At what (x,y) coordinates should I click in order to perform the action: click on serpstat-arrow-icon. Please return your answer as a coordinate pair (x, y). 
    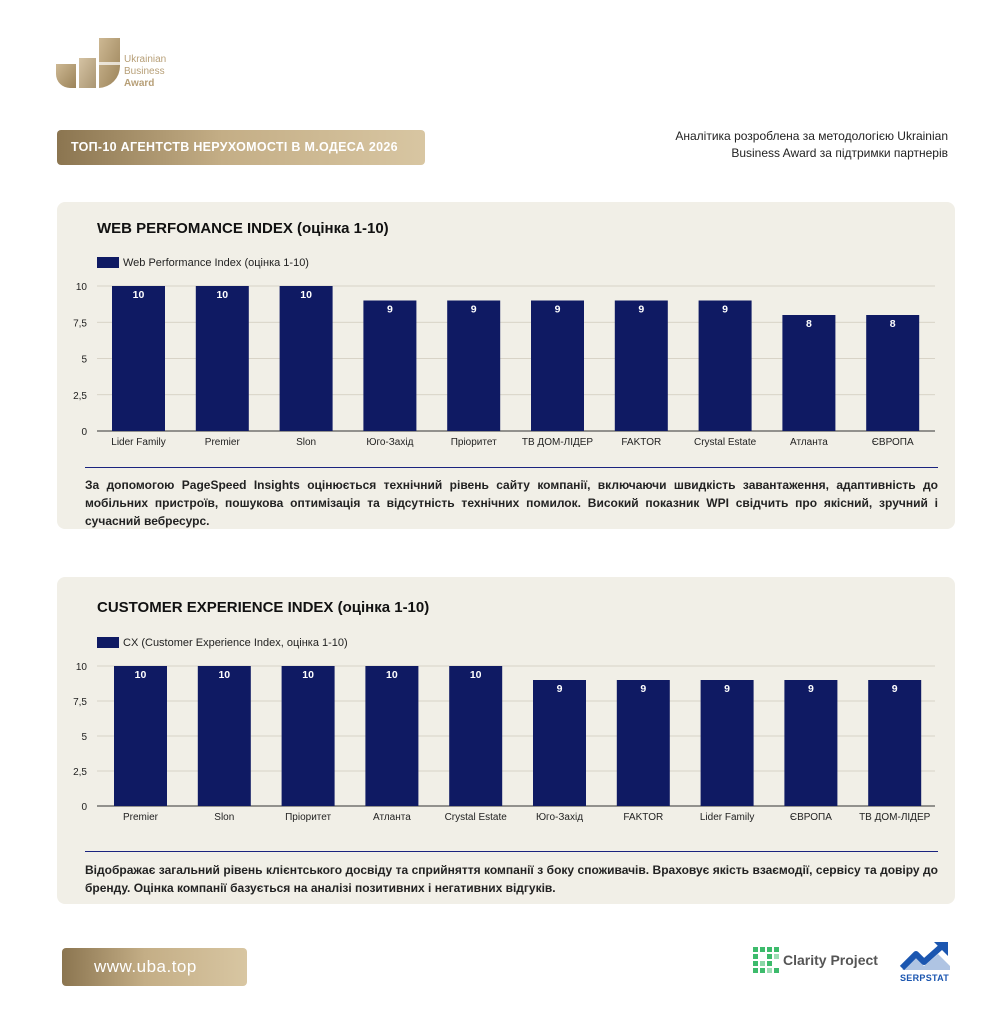
    Looking at the image, I should click on (924, 956).